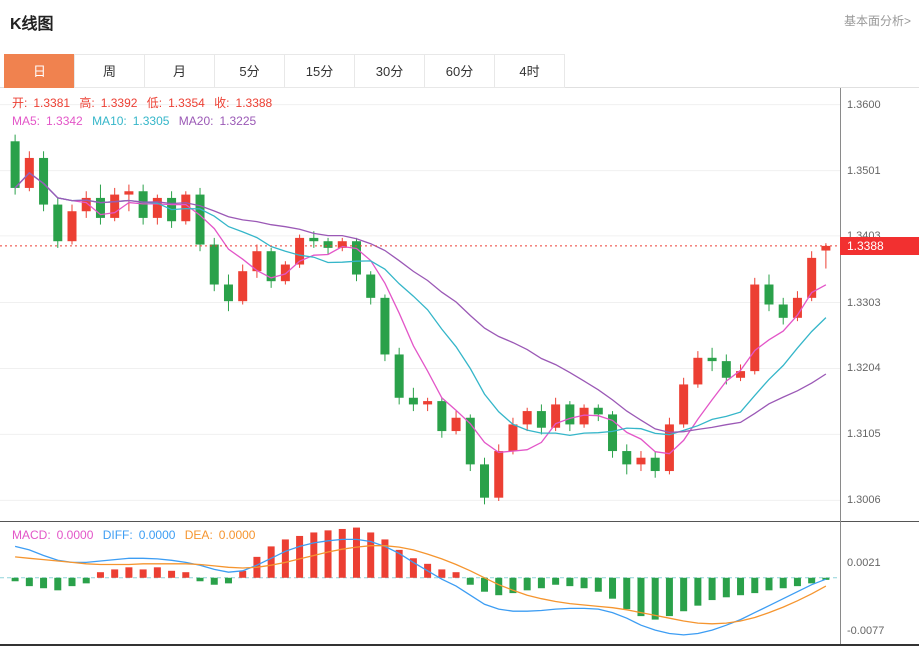 This screenshot has height=650, width=919. Describe the element at coordinates (157, 535) in the screenshot. I see `diff-value: 0.0000` at that location.